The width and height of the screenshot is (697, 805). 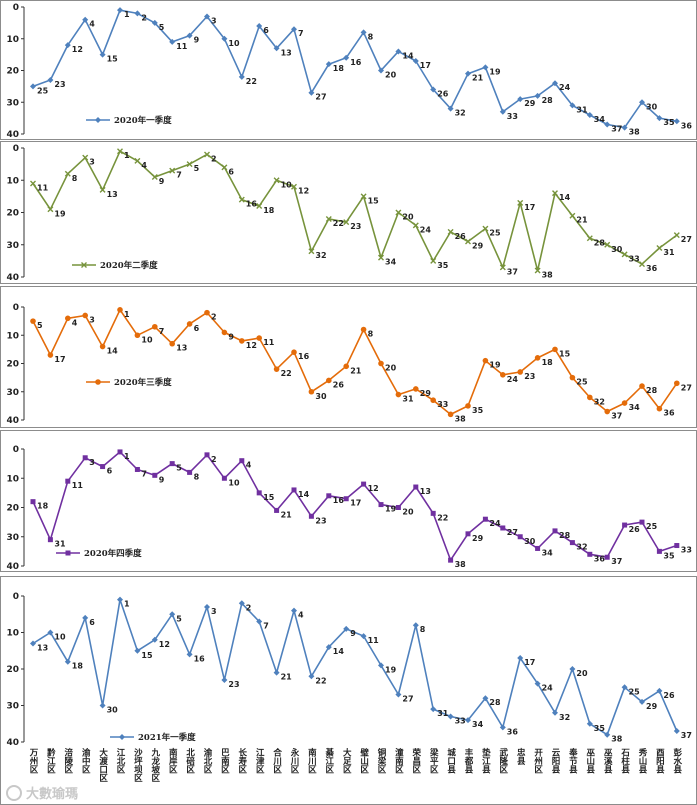 What do you see at coordinates (294, 760) in the screenshot?
I see `x-category-label: 永川区` at bounding box center [294, 760].